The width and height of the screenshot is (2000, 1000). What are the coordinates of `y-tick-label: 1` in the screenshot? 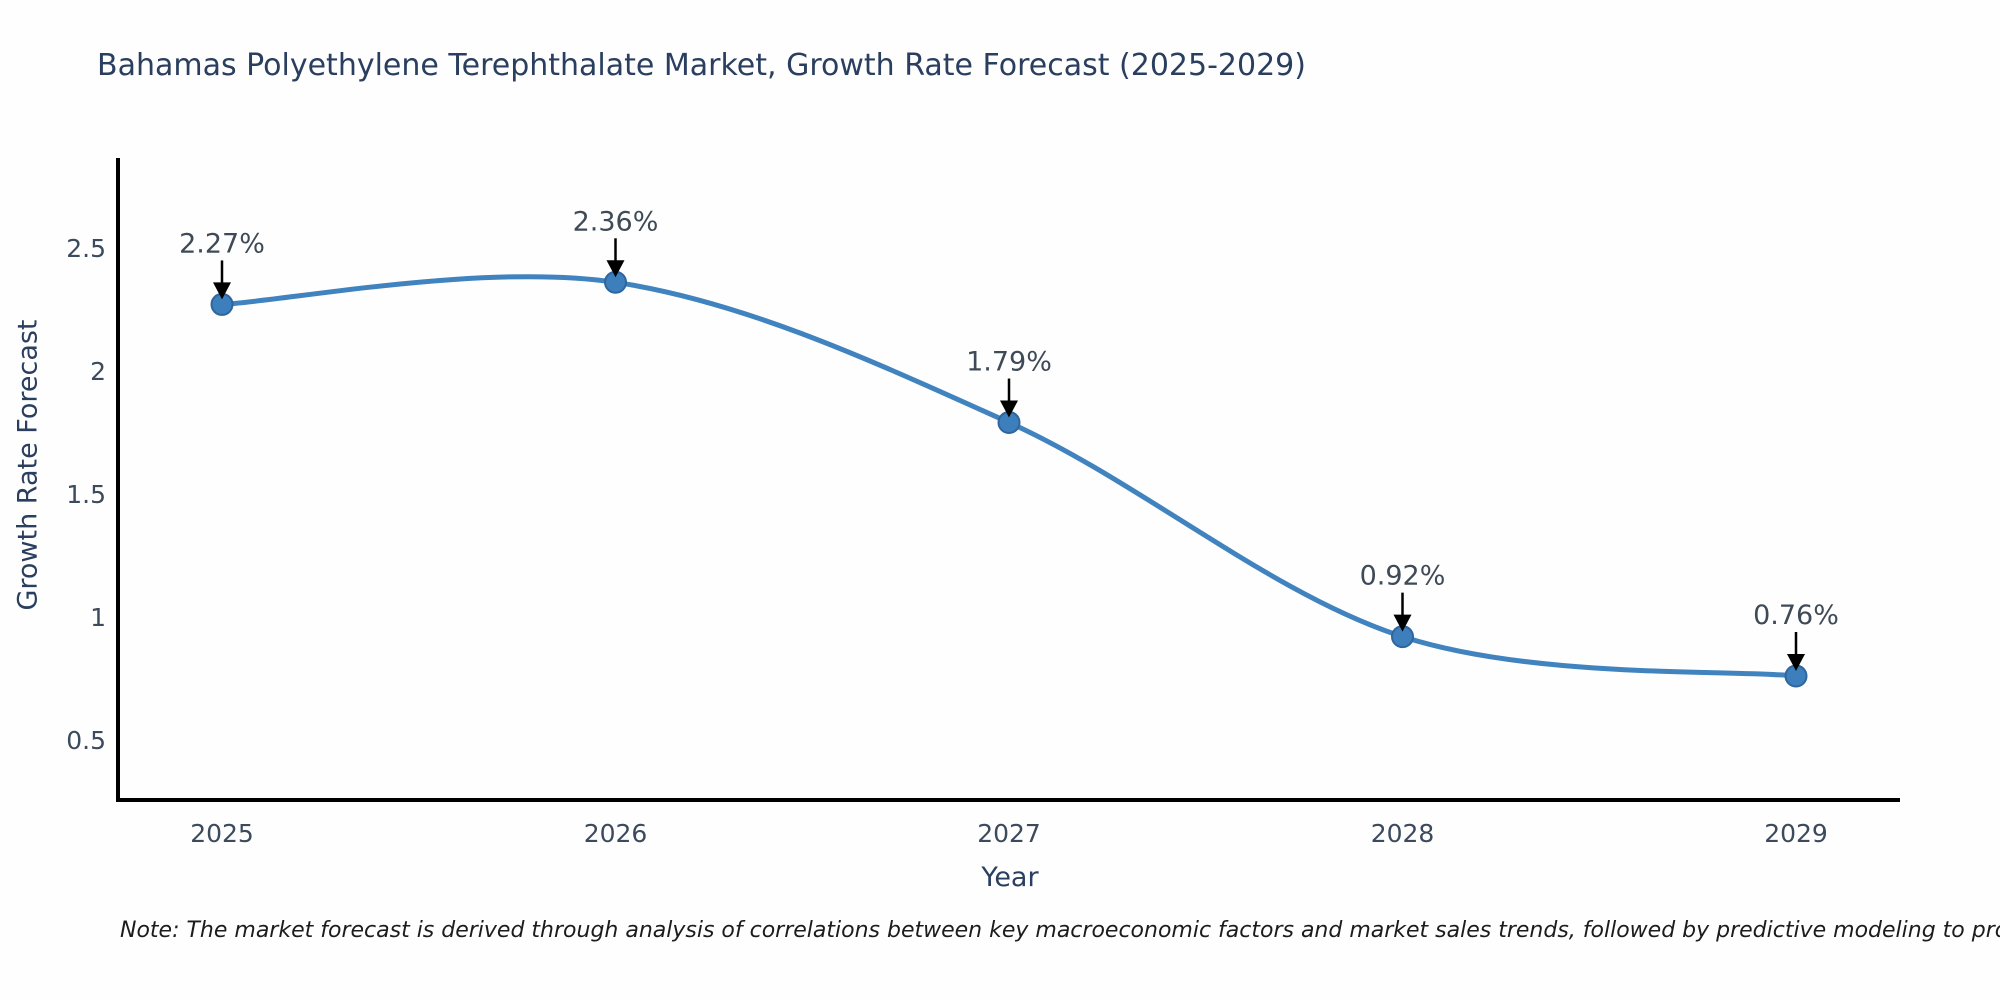 It's located at (98, 617).